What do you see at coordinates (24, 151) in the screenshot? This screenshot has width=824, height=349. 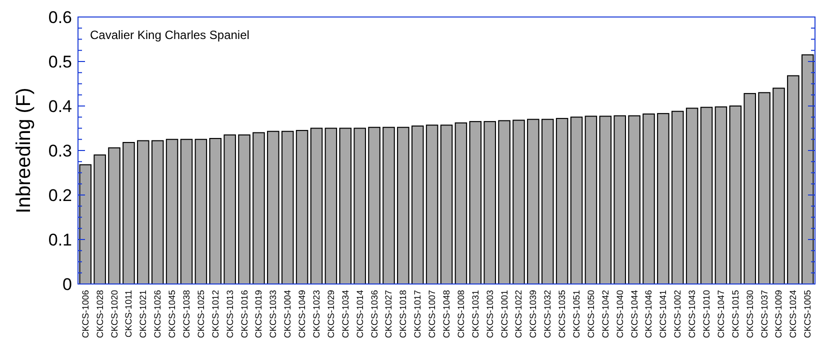 I see `y-axis-title: Inbreeding (F)` at bounding box center [24, 151].